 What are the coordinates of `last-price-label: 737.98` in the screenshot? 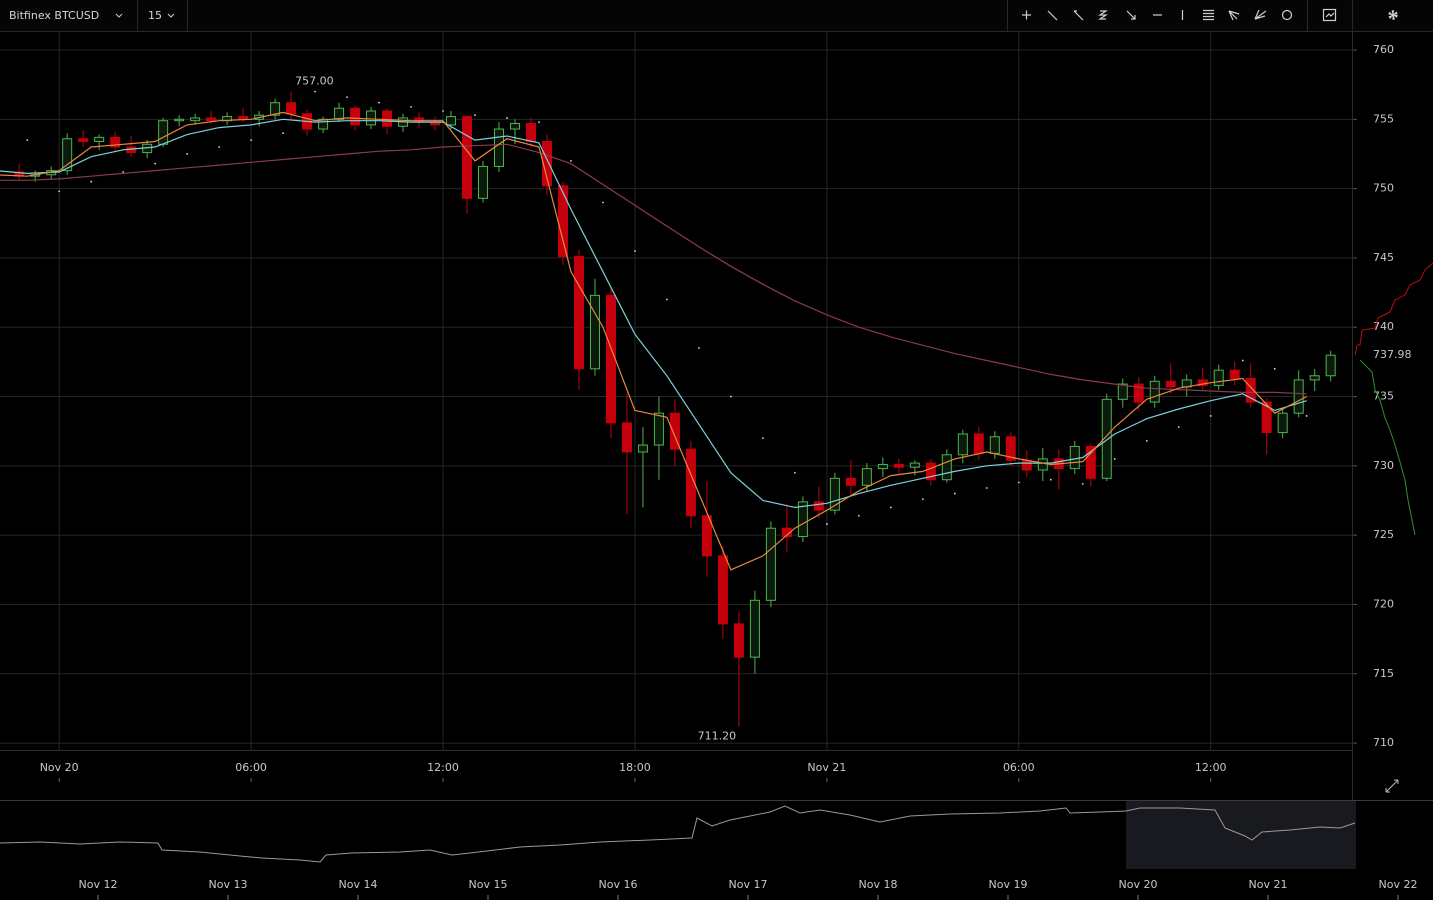 It's located at (1392, 354).